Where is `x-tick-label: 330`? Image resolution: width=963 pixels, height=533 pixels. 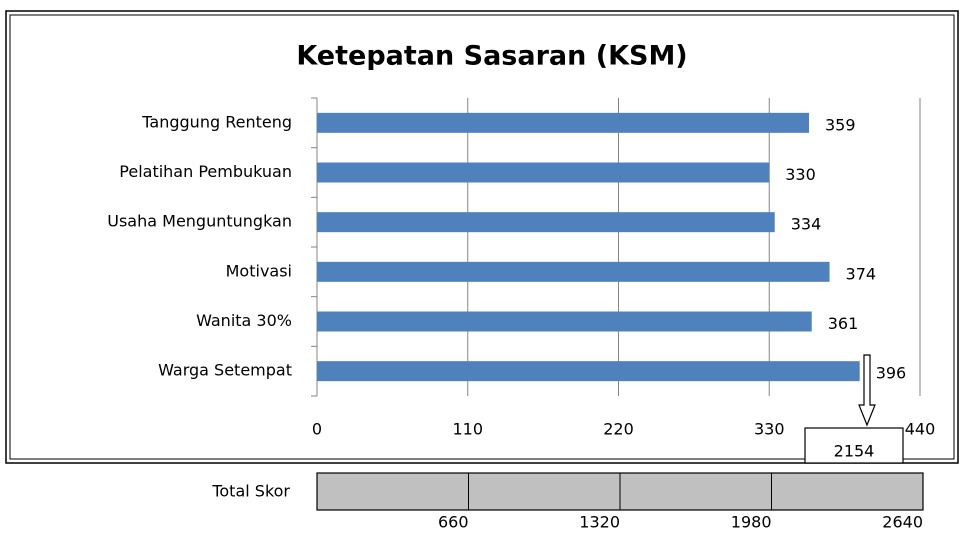
x-tick-label: 330 is located at coordinates (769, 429).